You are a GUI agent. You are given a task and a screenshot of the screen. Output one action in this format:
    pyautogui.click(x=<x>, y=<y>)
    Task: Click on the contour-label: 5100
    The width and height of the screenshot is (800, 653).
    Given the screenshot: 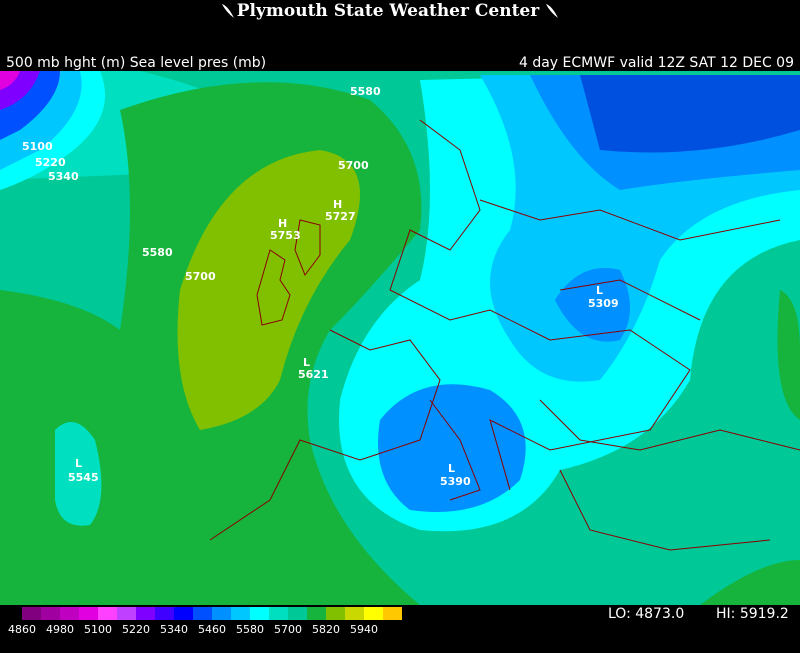 What is the action you would take?
    pyautogui.click(x=37, y=146)
    